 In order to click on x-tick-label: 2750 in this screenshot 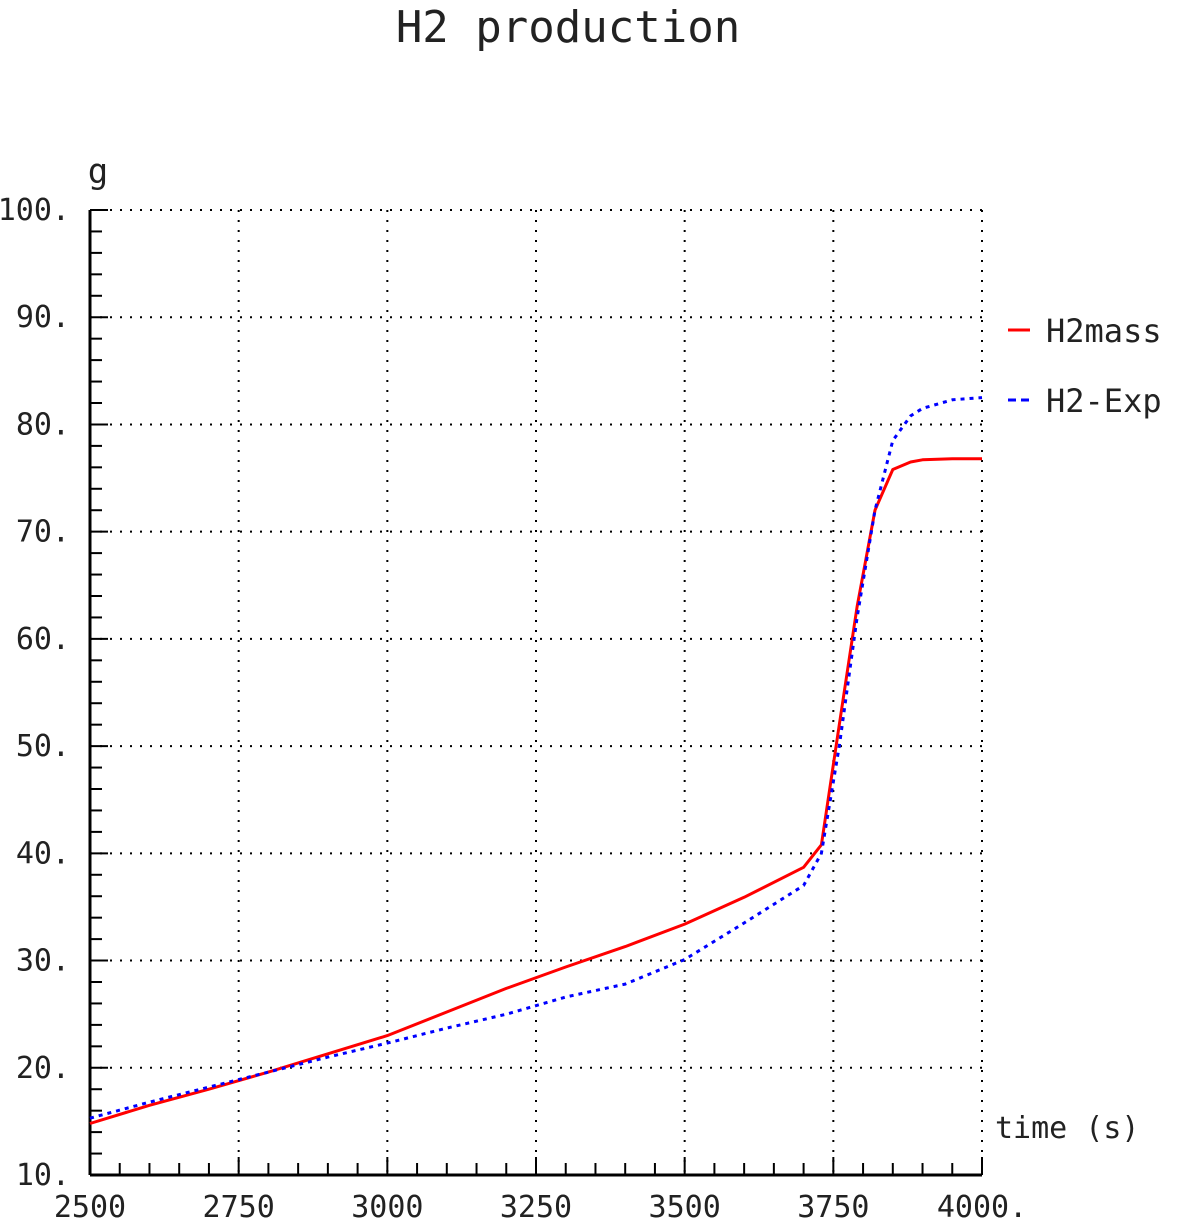, I will do `click(239, 1206)`.